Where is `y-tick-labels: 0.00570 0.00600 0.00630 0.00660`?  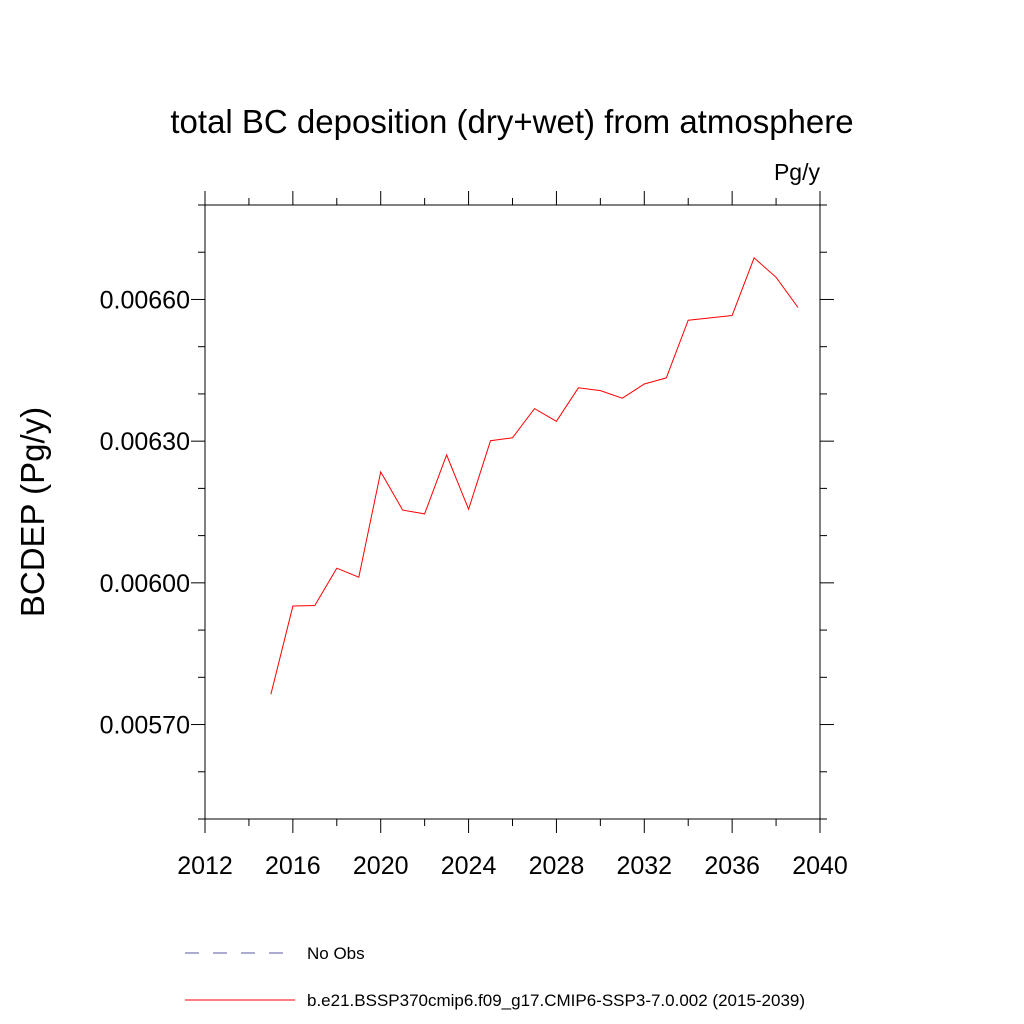 y-tick-labels: 0.00570 0.00600 0.00630 0.00660 is located at coordinates (145, 512).